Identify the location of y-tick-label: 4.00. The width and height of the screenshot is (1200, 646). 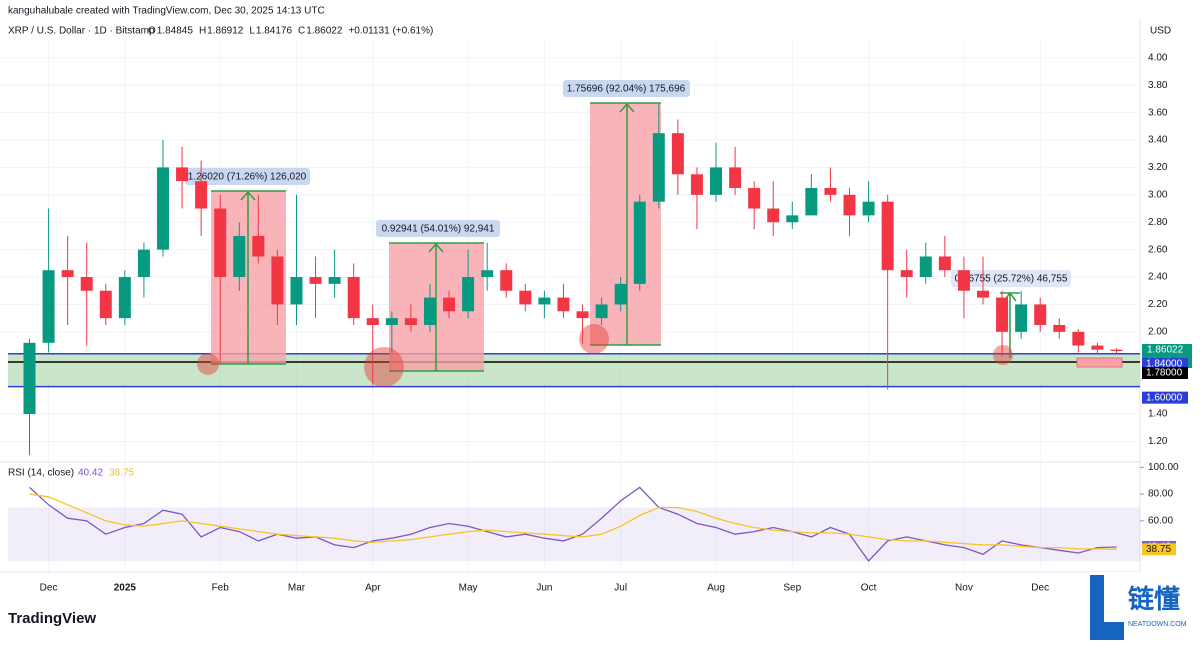
(1158, 57).